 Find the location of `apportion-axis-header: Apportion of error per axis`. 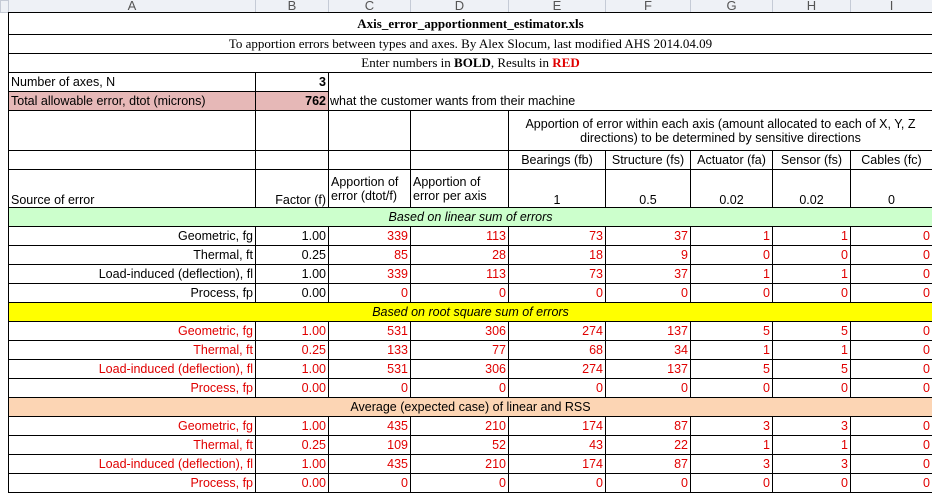

apportion-axis-header: Apportion of error per axis is located at coordinates (459, 188).